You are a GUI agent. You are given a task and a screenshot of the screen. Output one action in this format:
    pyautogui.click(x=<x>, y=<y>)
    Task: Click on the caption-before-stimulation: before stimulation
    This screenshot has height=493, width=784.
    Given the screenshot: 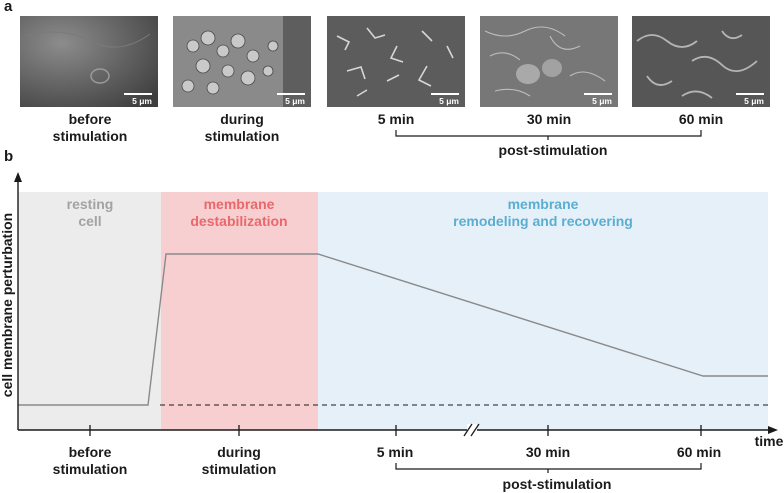 What is the action you would take?
    pyautogui.click(x=90, y=127)
    